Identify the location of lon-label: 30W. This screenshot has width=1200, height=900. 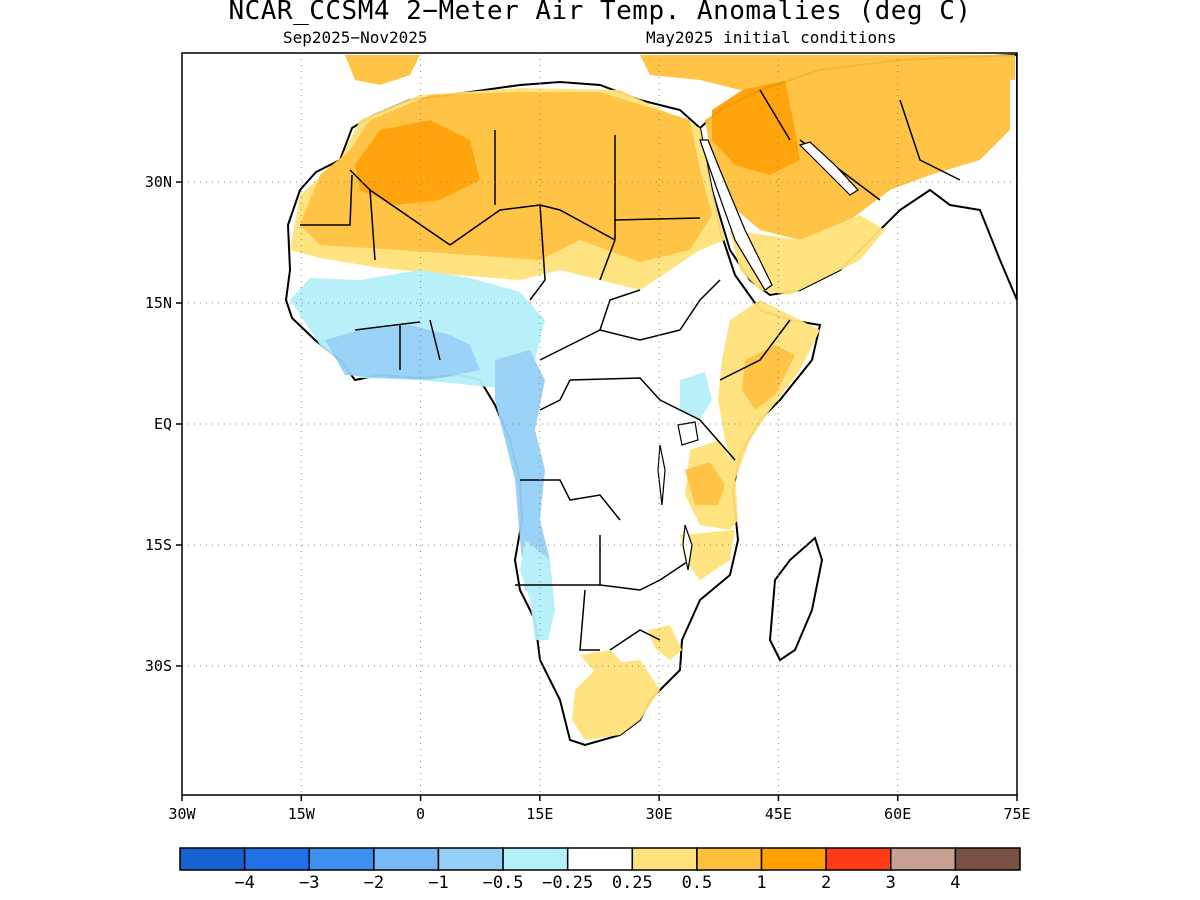
(182, 814).